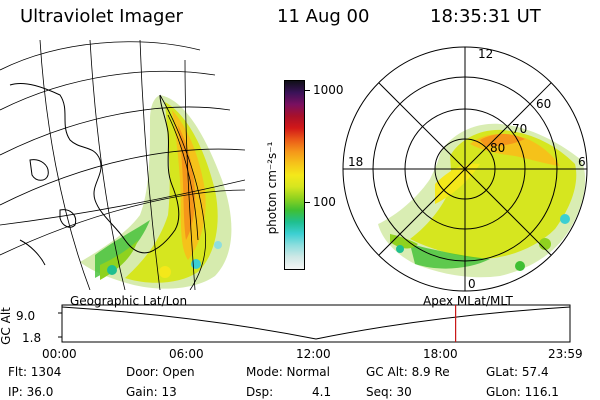 This screenshot has height=400, width=600. I want to click on colorbar-tick-1000: 1000, so click(328, 90).